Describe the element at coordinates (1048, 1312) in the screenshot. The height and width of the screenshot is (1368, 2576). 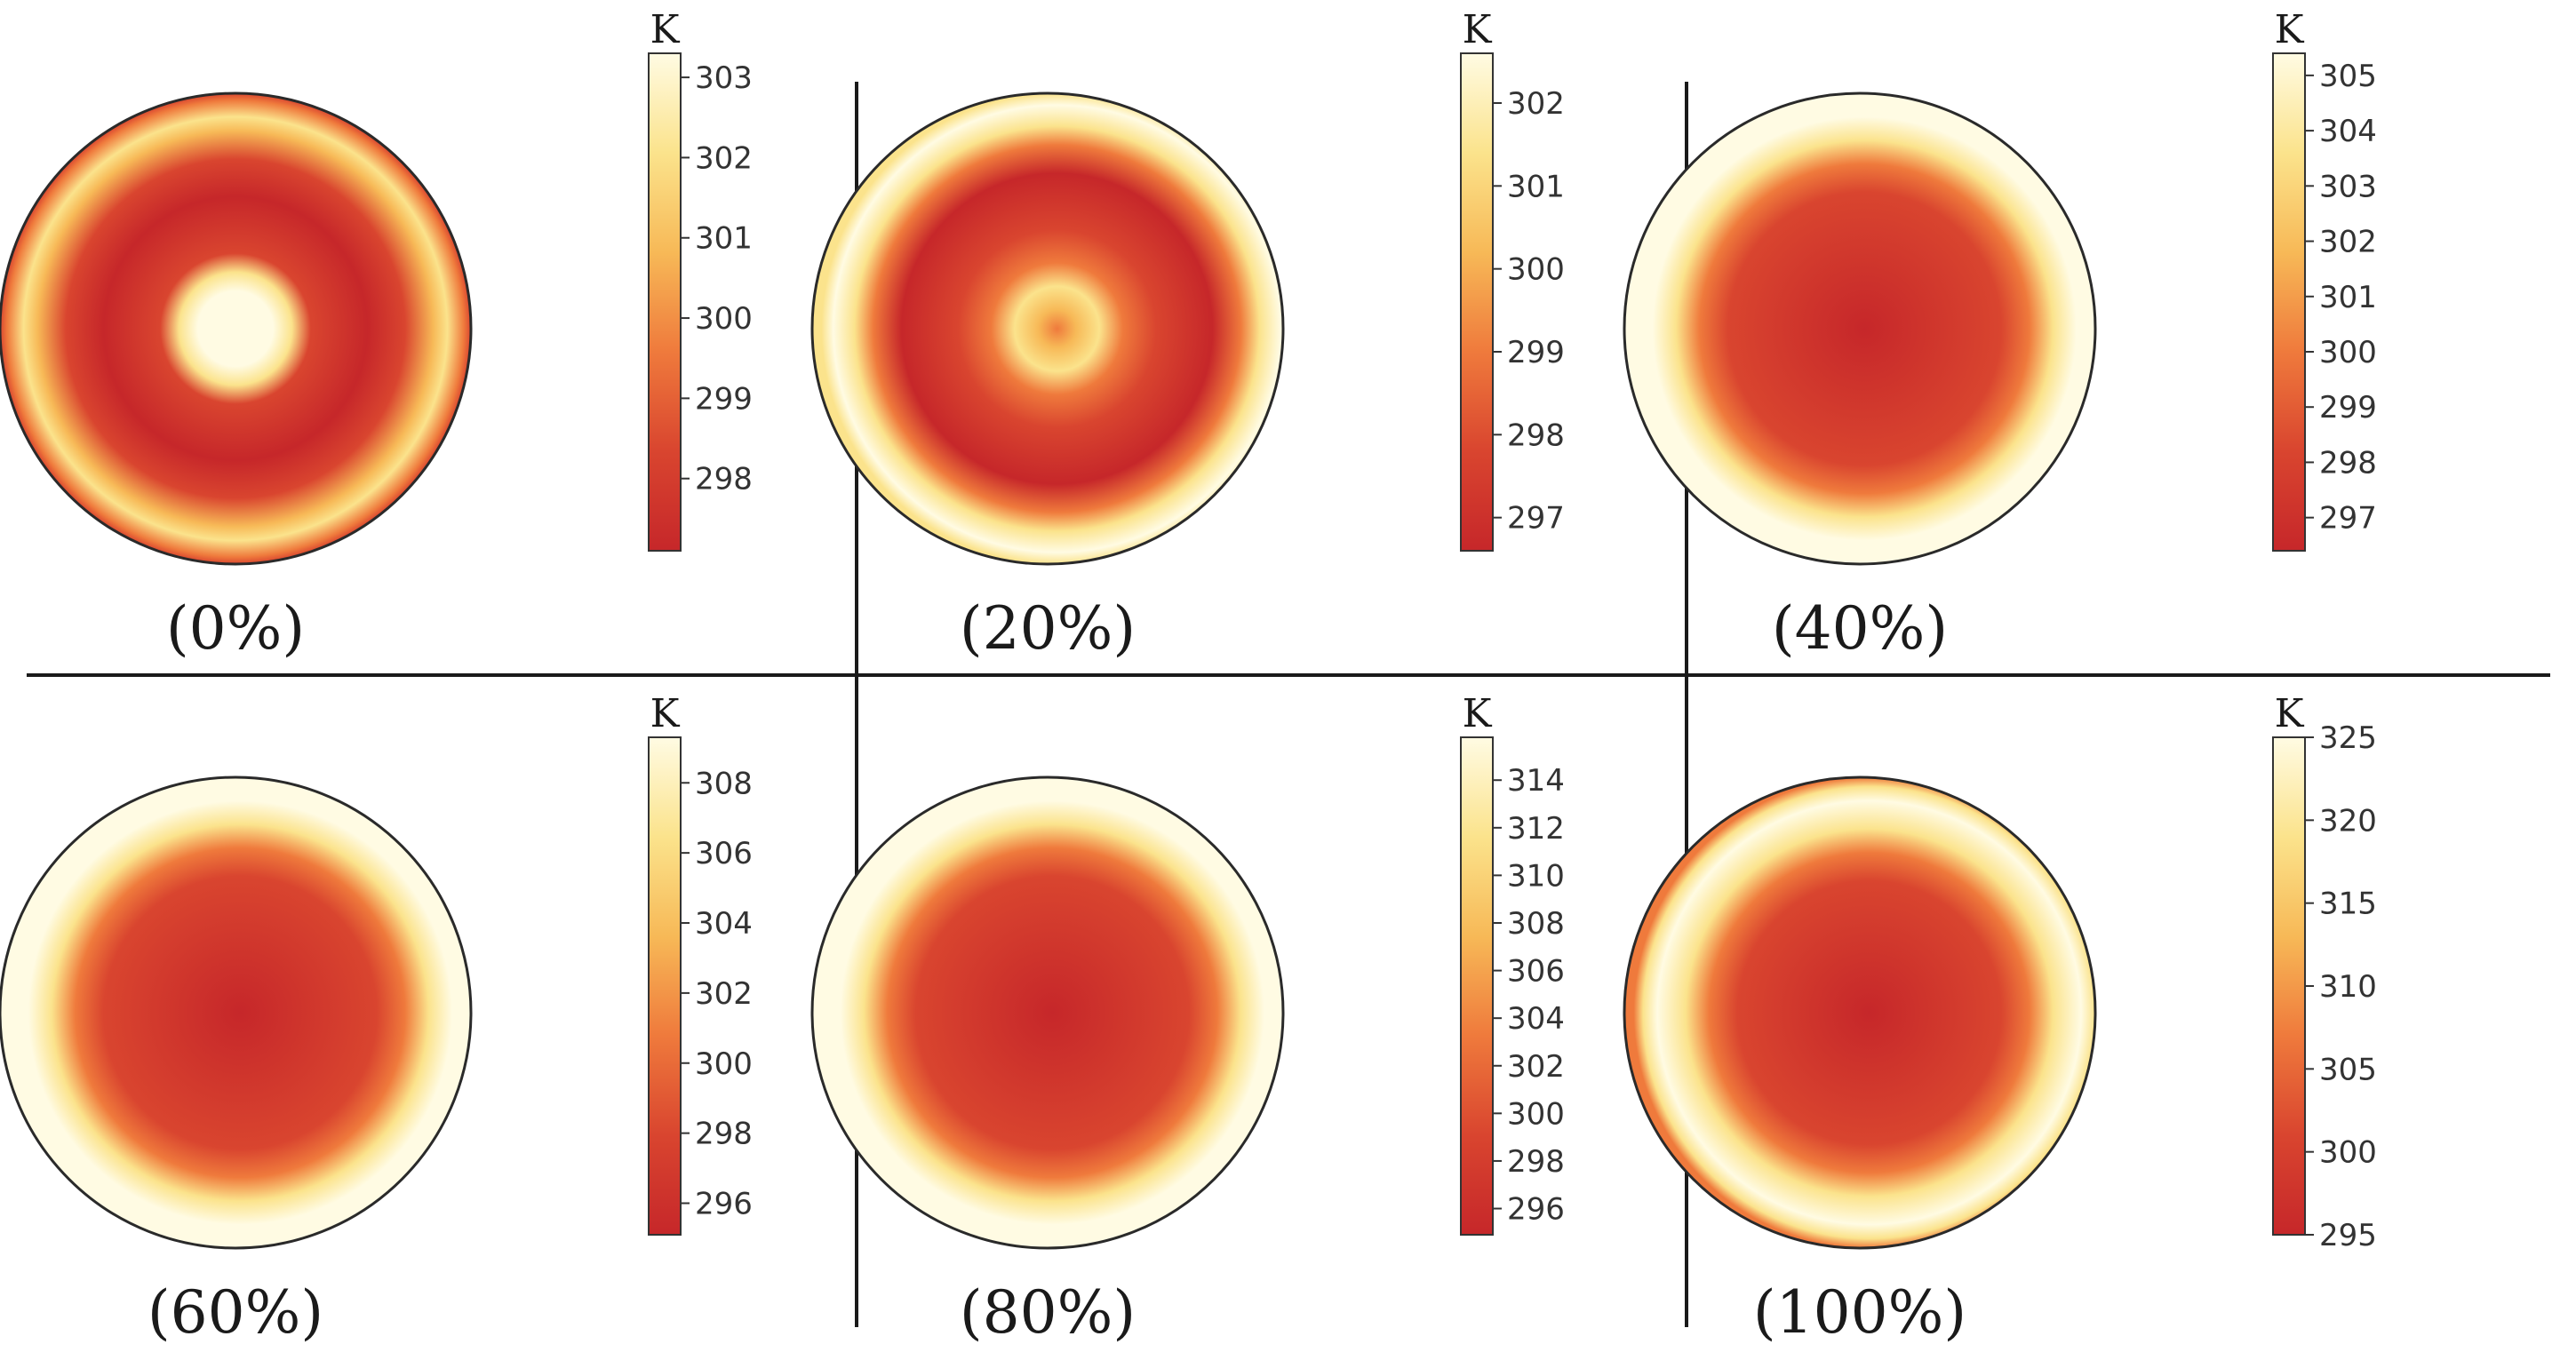
I see `panel-caption: (80%)` at that location.